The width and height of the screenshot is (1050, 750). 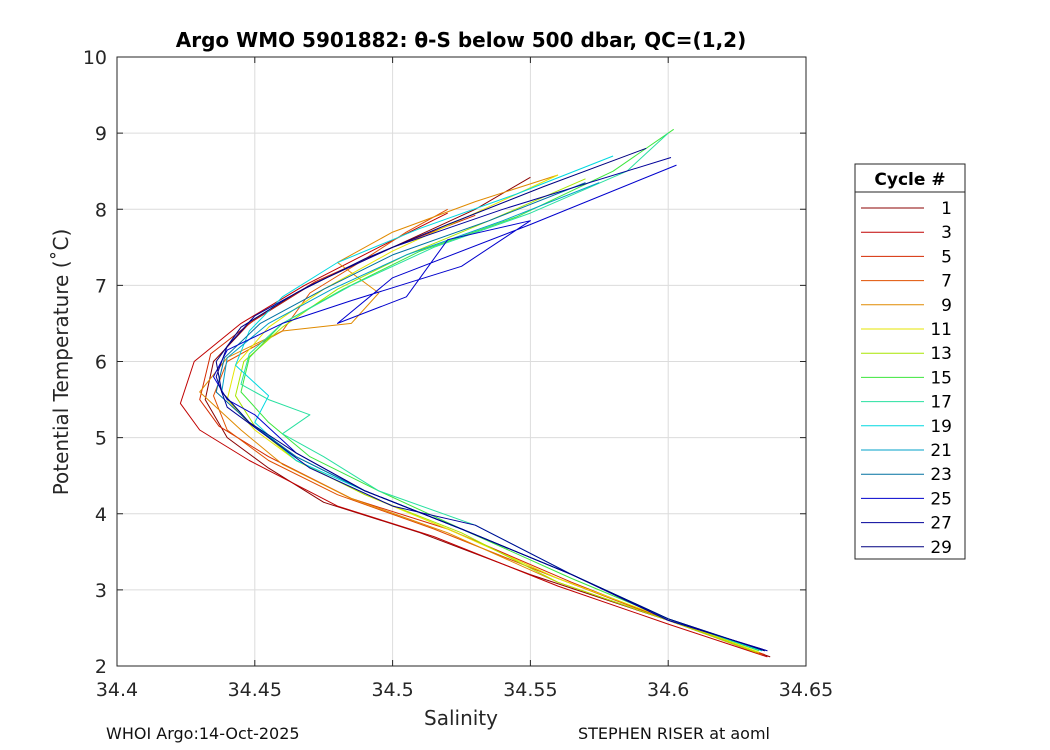 What do you see at coordinates (95, 58) in the screenshot?
I see `y-tick-label: 10` at bounding box center [95, 58].